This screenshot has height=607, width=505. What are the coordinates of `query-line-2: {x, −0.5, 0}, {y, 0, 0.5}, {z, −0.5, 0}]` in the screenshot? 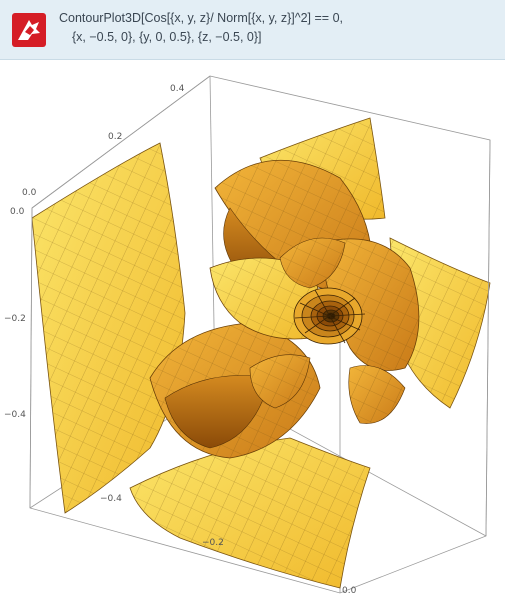 It's located at (167, 37).